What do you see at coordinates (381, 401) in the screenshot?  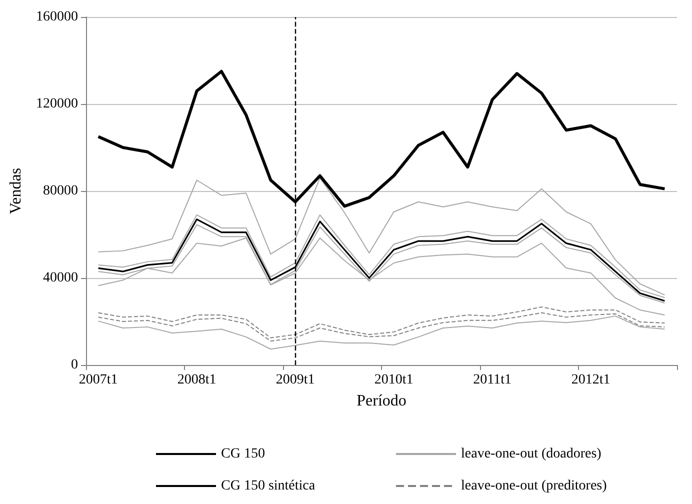 I see `x-axis-title: Período` at bounding box center [381, 401].